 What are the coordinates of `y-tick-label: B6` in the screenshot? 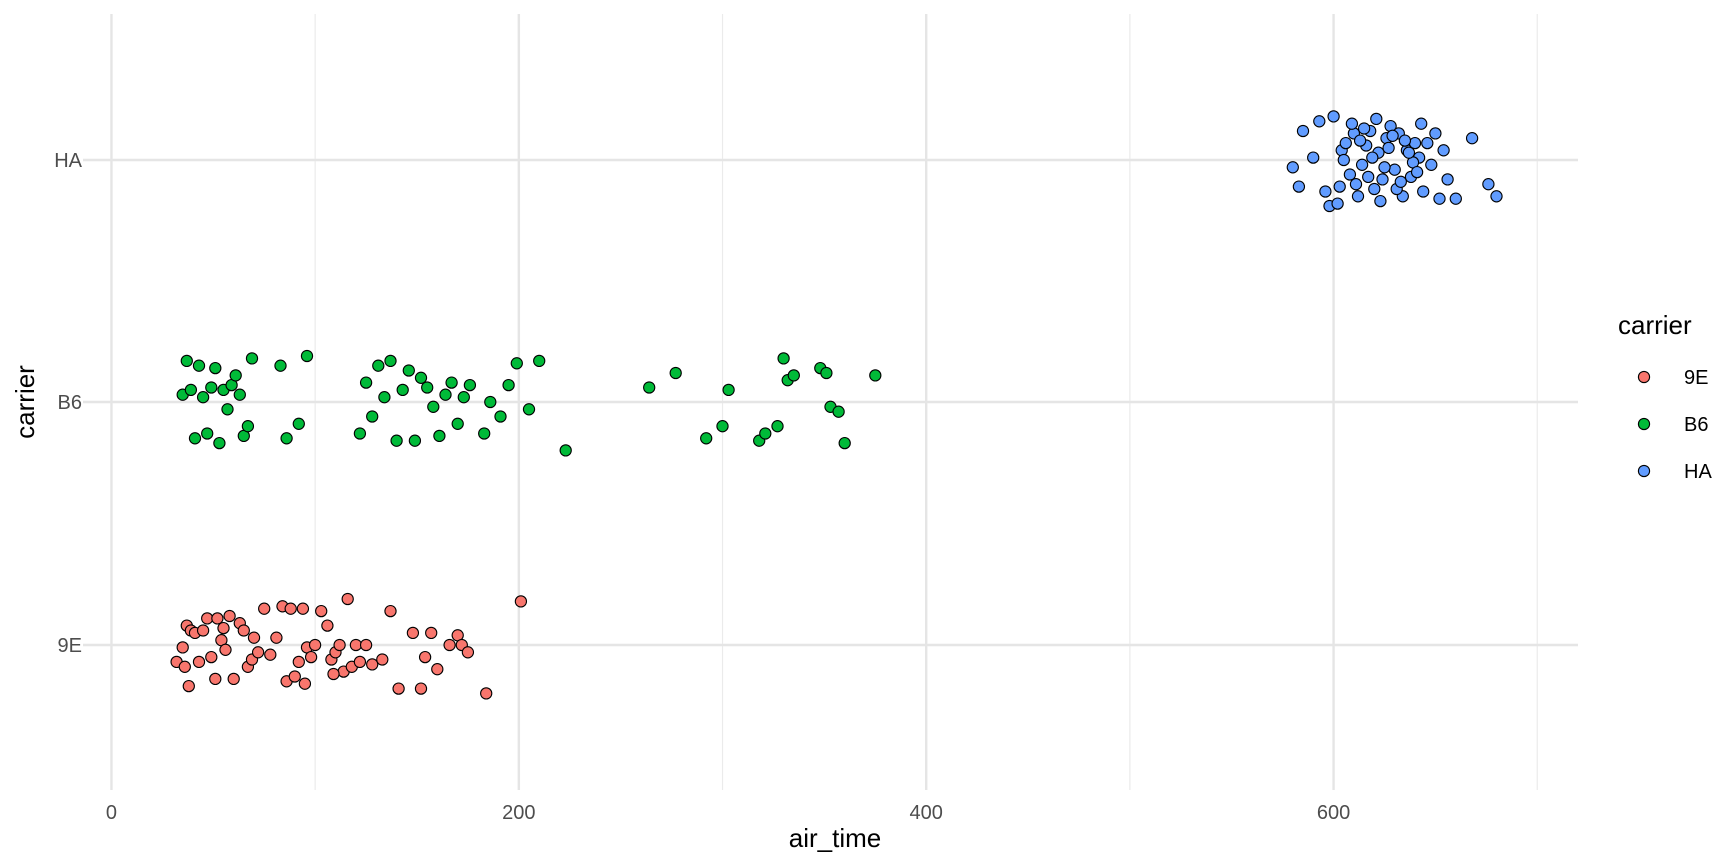 It's located at (70, 403).